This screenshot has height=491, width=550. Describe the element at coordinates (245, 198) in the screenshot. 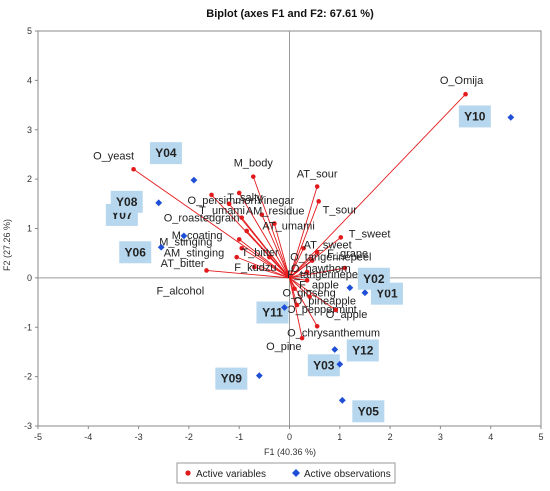

I see `variable-label-t-salty: T_salty` at that location.